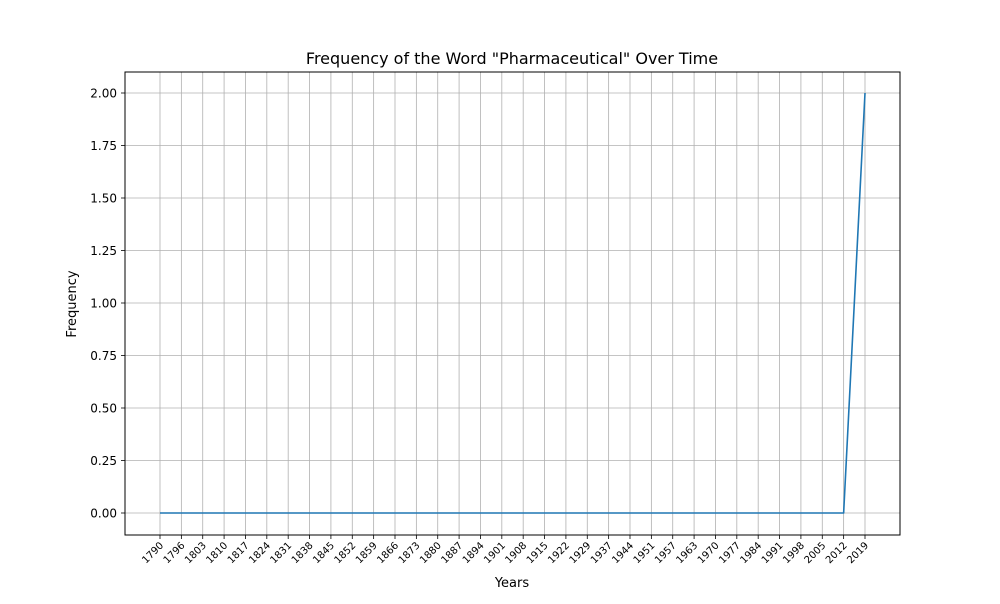 The width and height of the screenshot is (1000, 604). What do you see at coordinates (103, 514) in the screenshot?
I see `y-tick-label: 0.00` at bounding box center [103, 514].